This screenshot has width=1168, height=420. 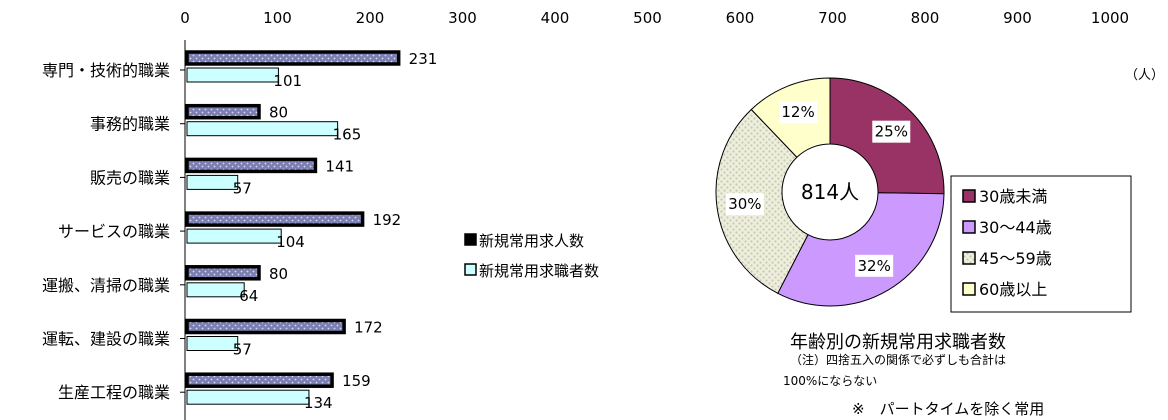 What do you see at coordinates (356, 381) in the screenshot?
I see `bar-value-label: 159` at bounding box center [356, 381].